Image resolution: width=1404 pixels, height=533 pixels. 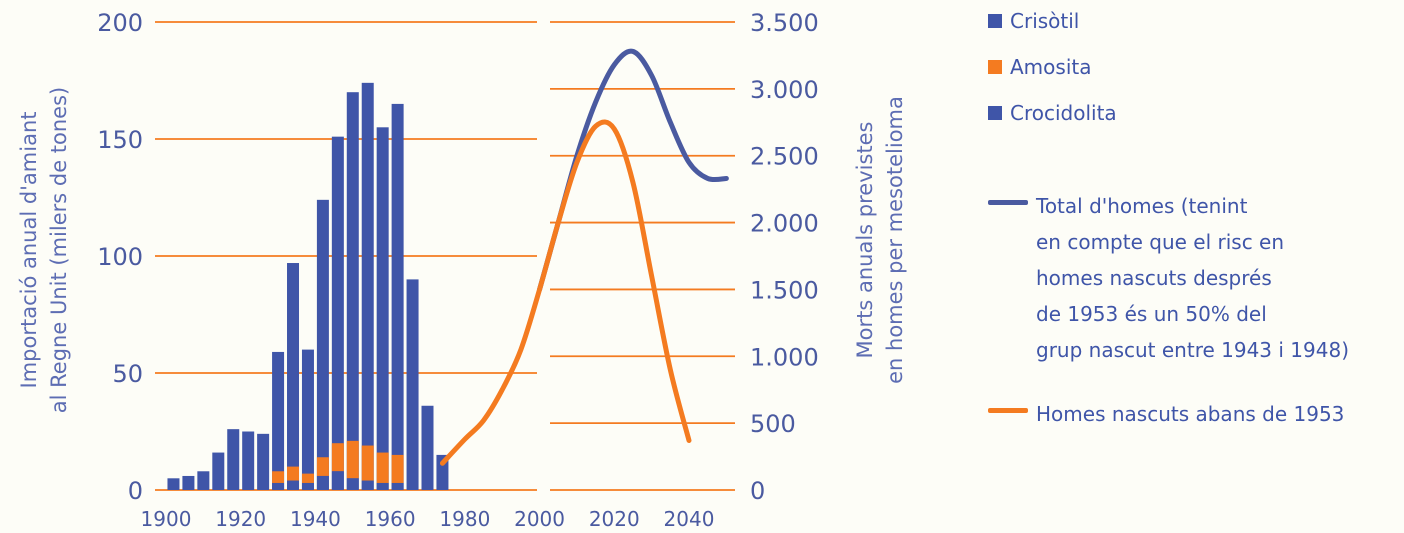 What do you see at coordinates (995, 67) in the screenshot?
I see `amosita-swatch` at bounding box center [995, 67].